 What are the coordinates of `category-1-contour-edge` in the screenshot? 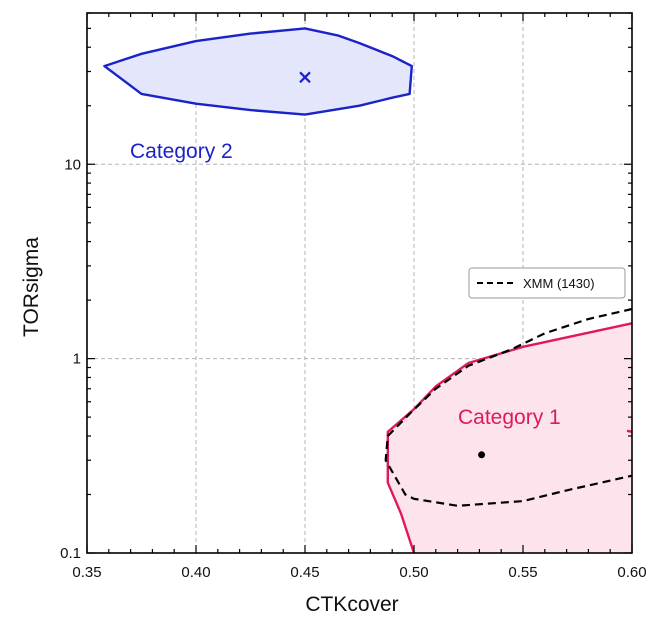 It's located at (629, 431).